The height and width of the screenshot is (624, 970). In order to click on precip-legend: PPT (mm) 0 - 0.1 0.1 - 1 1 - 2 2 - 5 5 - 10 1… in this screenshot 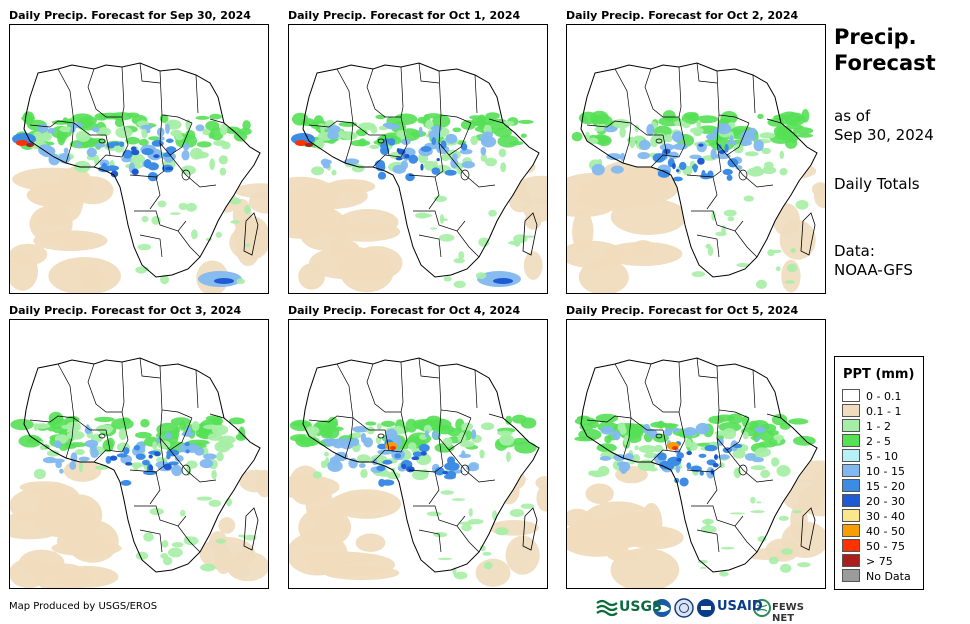, I will do `click(879, 473)`.